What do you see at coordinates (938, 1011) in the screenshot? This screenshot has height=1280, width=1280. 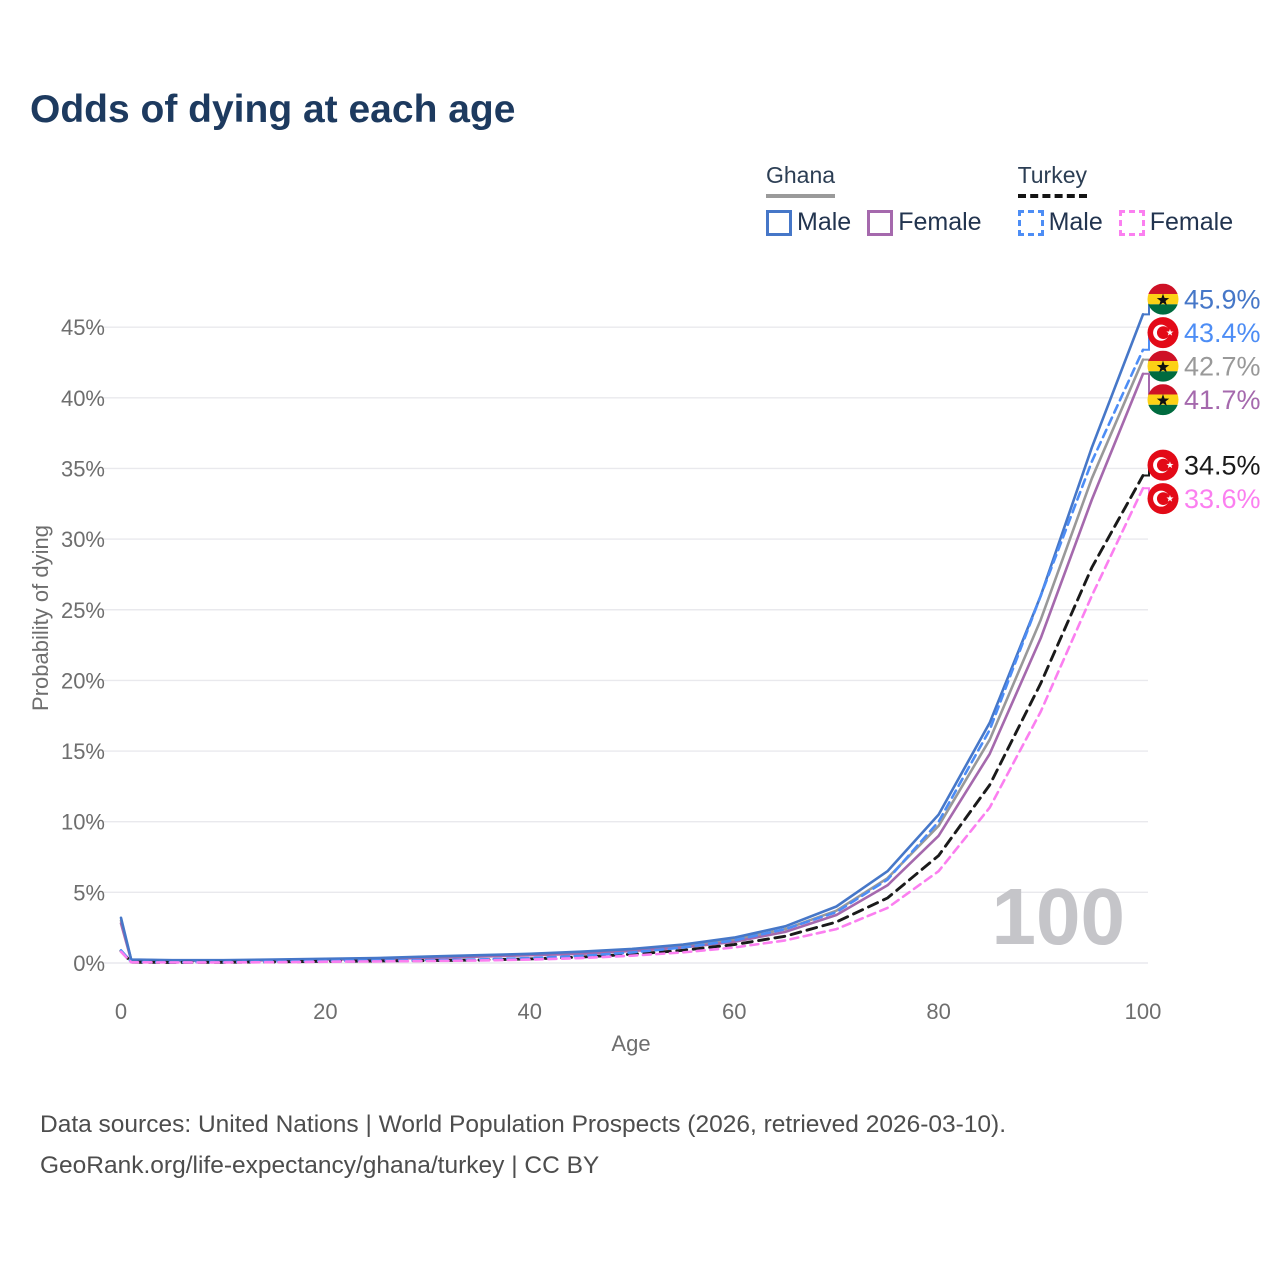 I see `x-axis-tick-label: 80` at bounding box center [938, 1011].